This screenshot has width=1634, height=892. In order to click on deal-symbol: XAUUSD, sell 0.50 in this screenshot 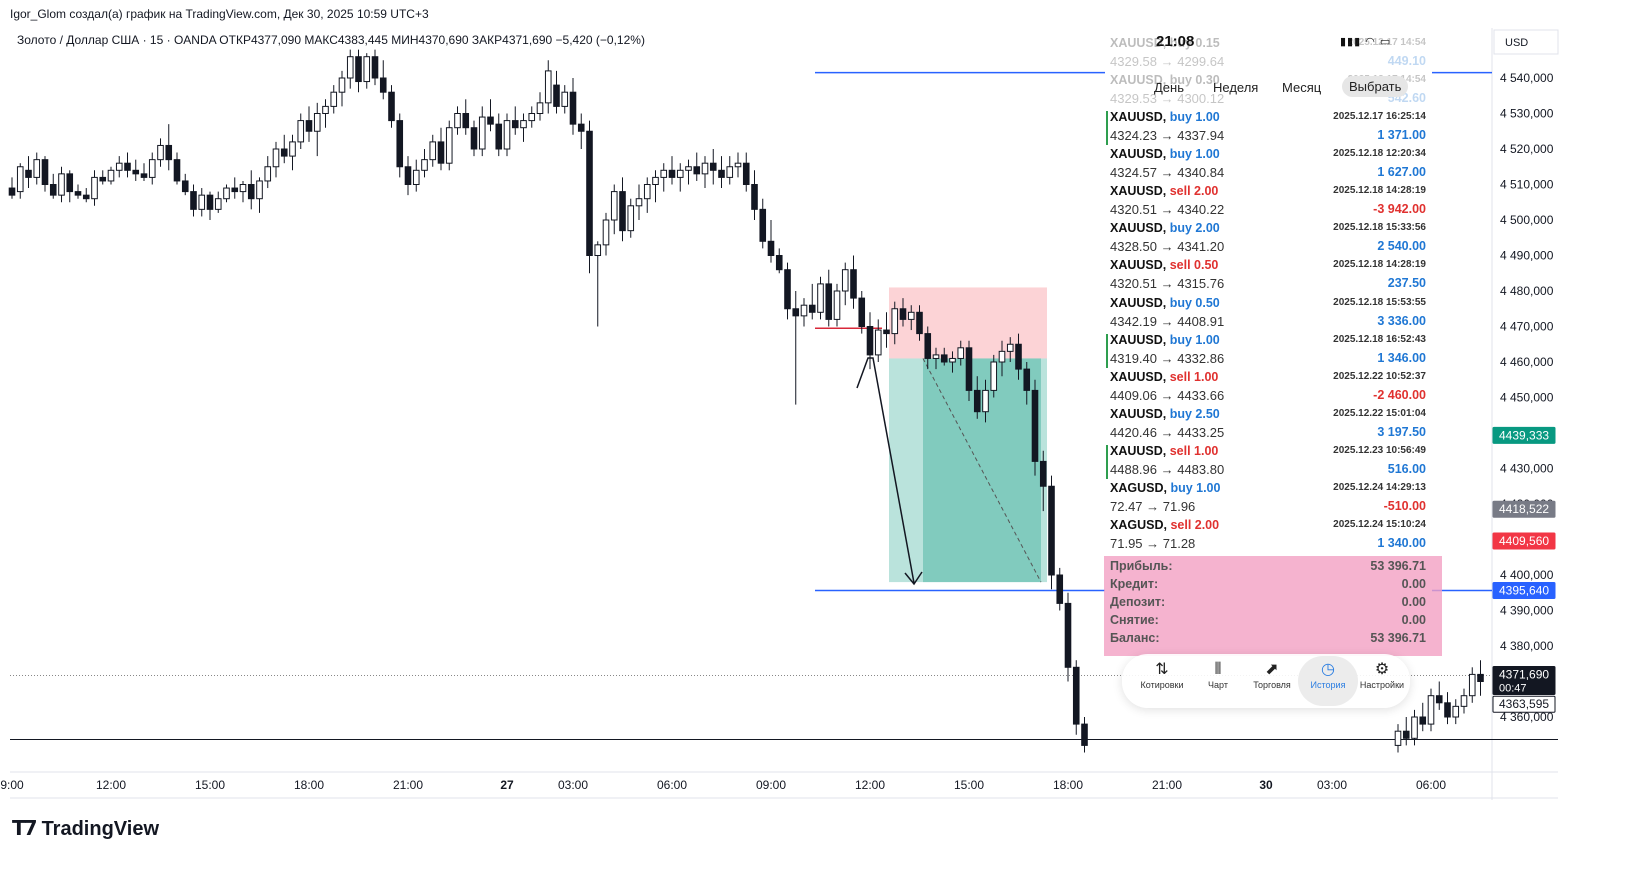, I will do `click(1164, 265)`.